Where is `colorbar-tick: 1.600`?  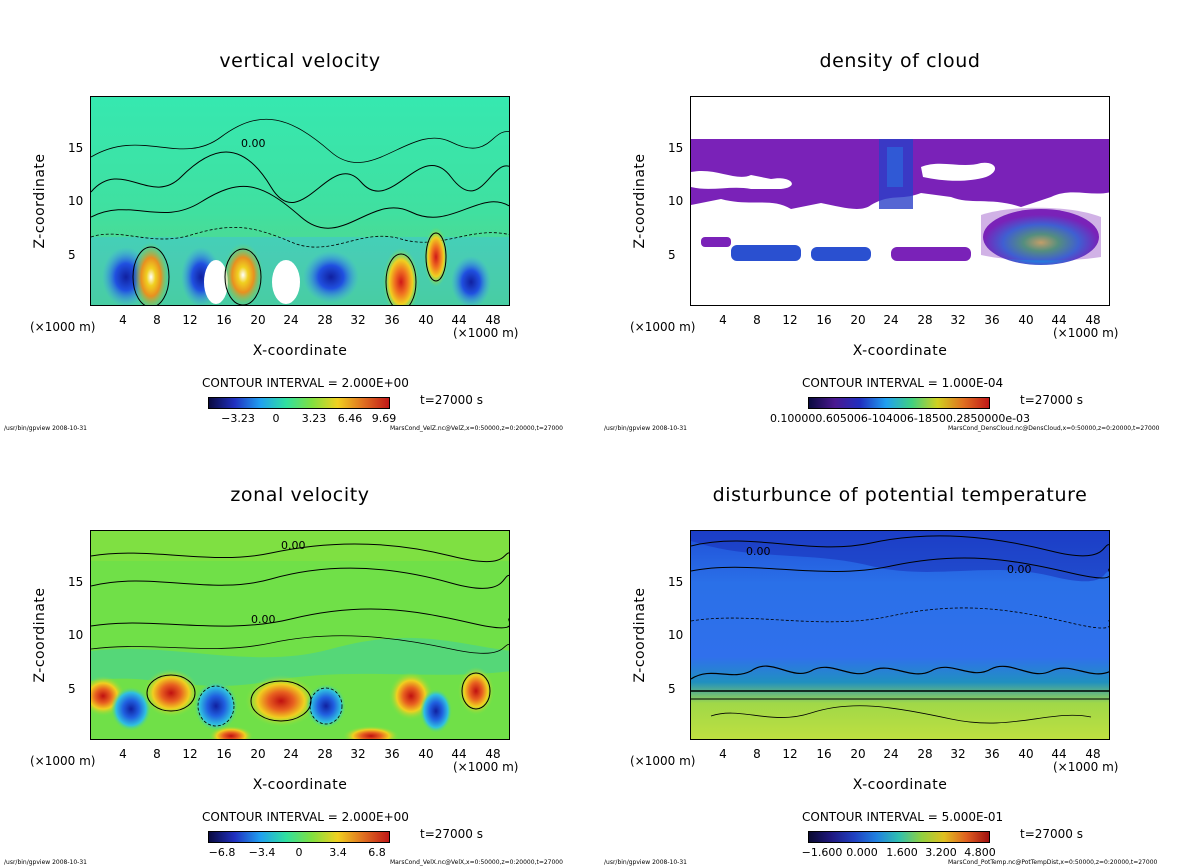
colorbar-tick: 1.600 is located at coordinates (902, 852).